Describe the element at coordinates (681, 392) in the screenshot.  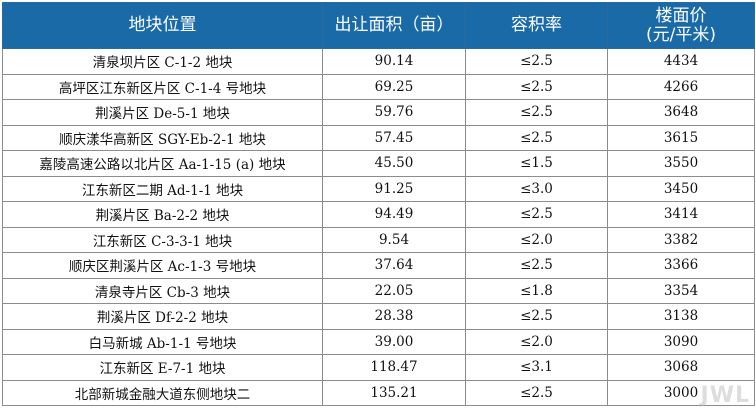
I see `cell-price: 3000` at that location.